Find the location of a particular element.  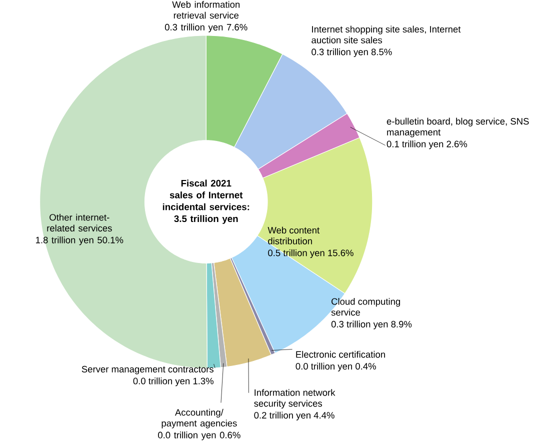

data-label: 0.3 trillion yen 8.9% is located at coordinates (371, 325).